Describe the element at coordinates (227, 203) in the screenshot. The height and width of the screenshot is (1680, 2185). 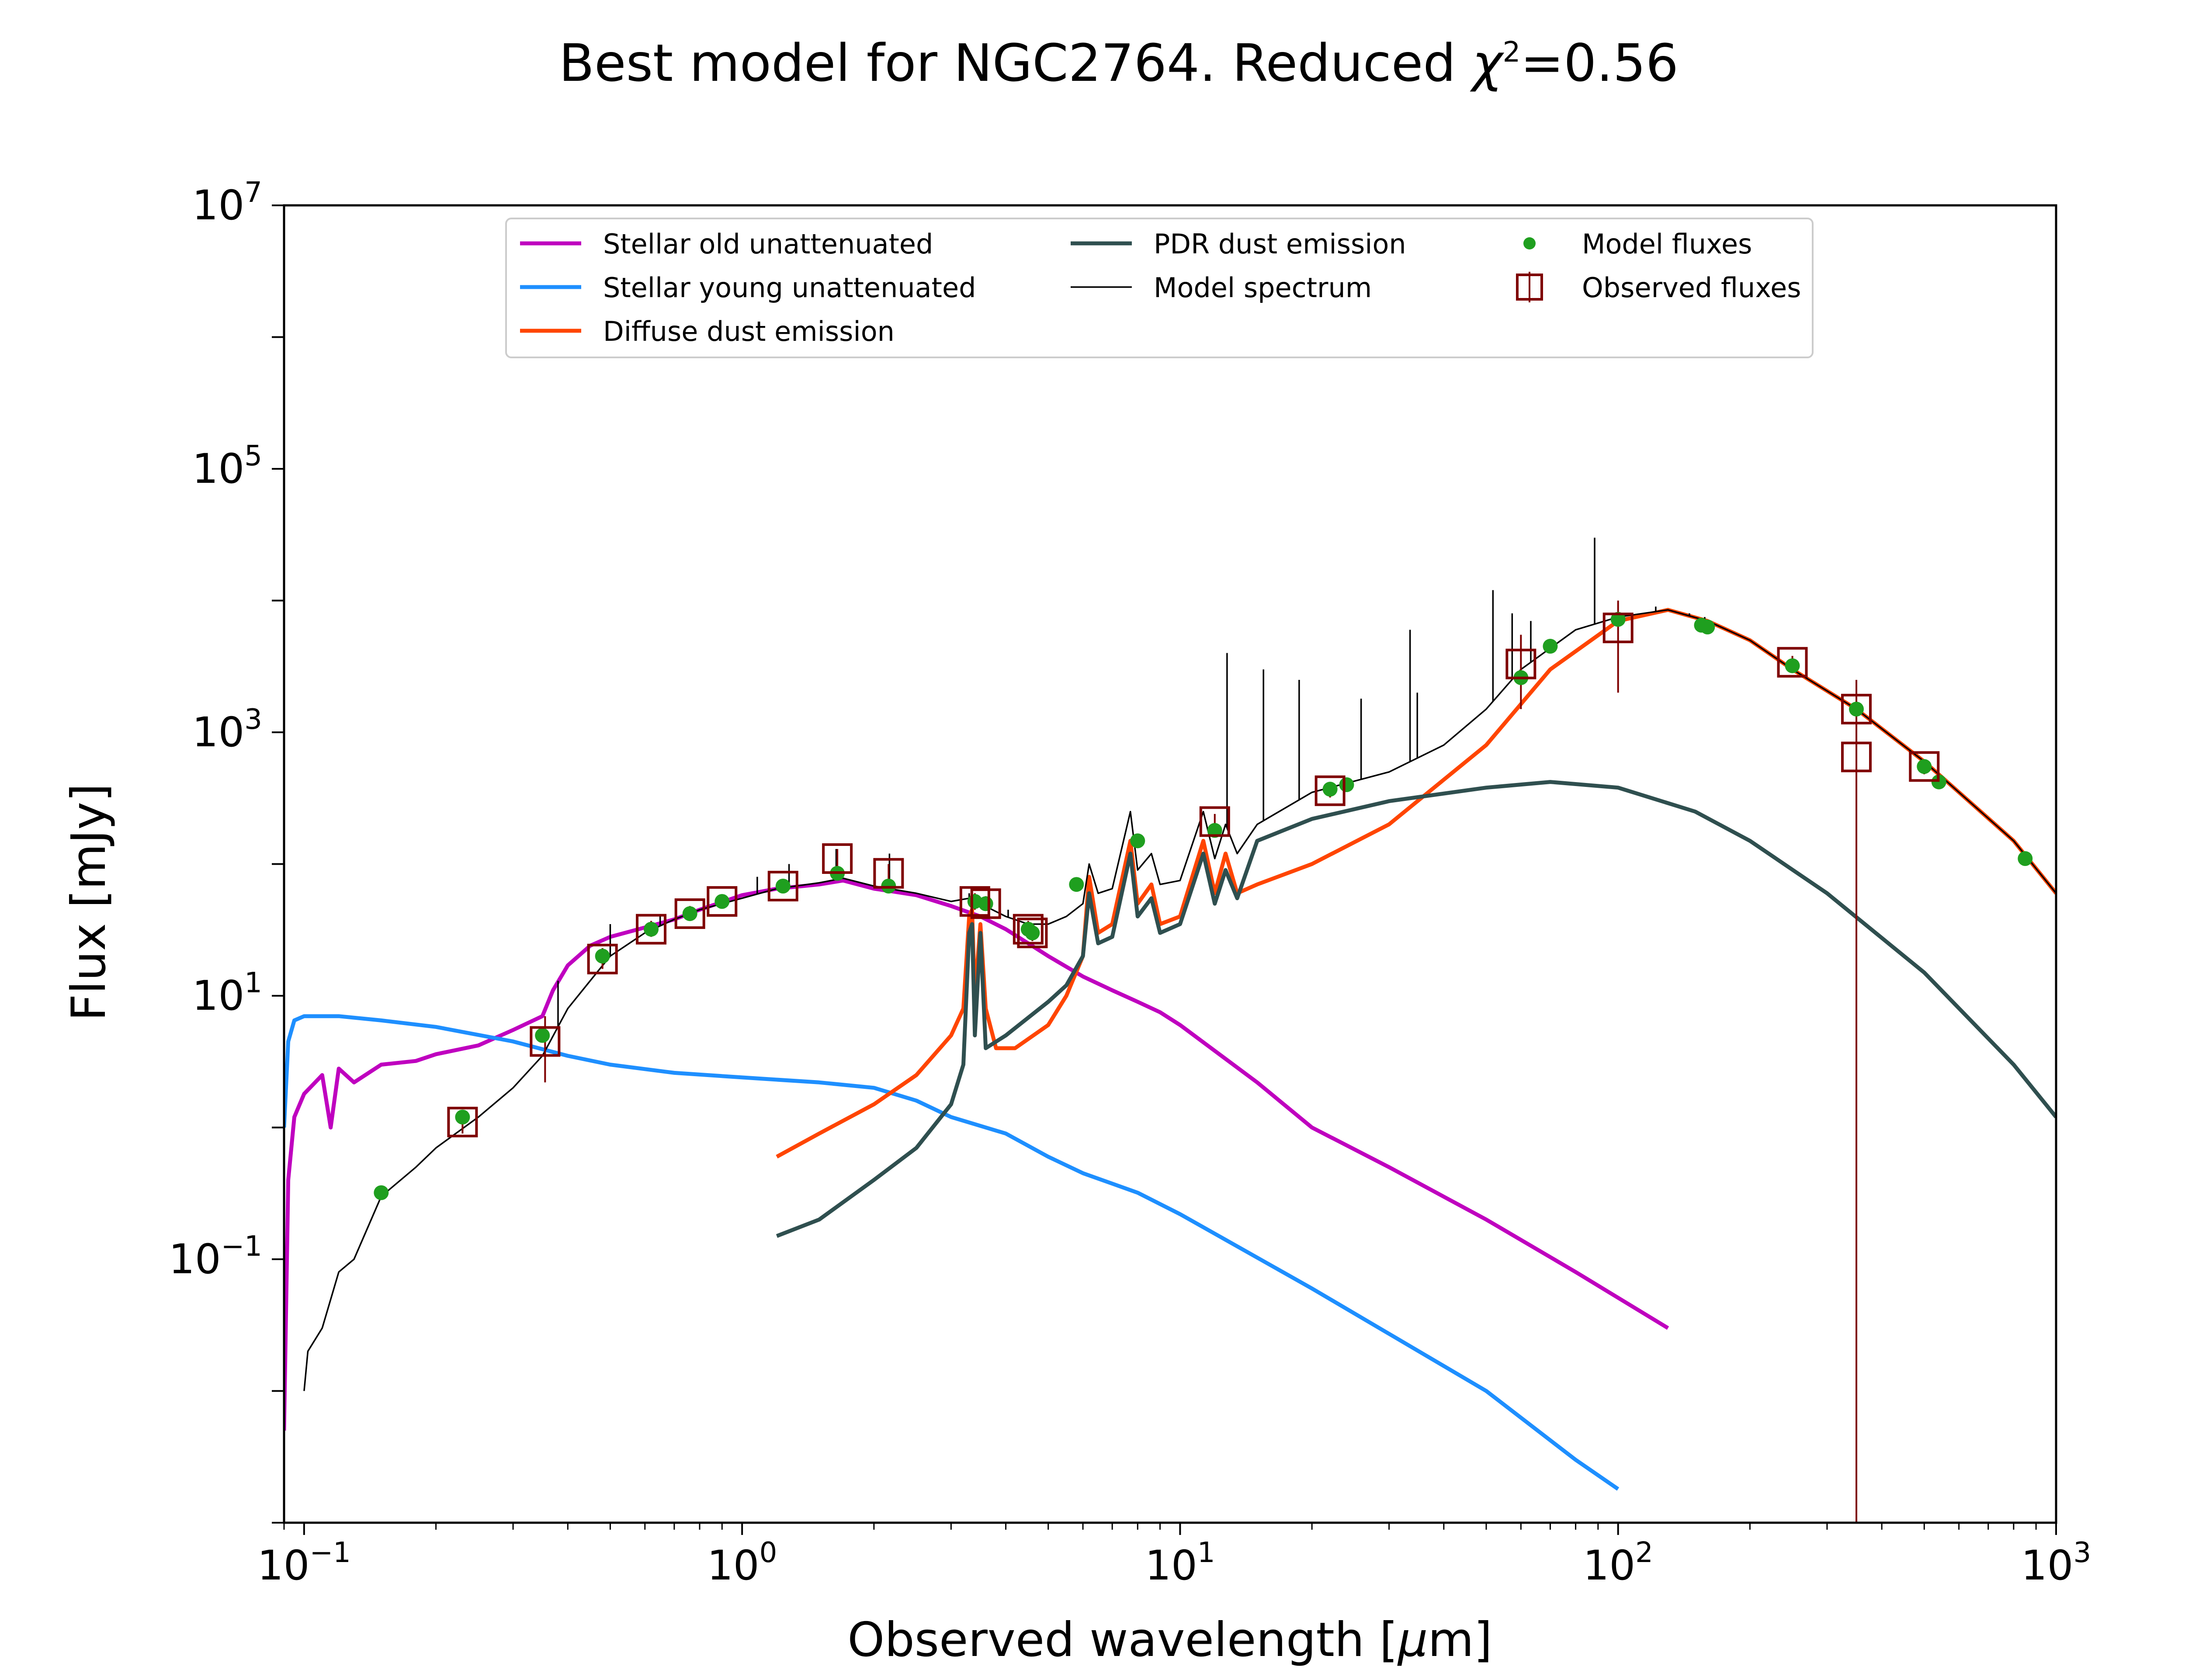
I see `y-tick-label: 10⁷` at that location.